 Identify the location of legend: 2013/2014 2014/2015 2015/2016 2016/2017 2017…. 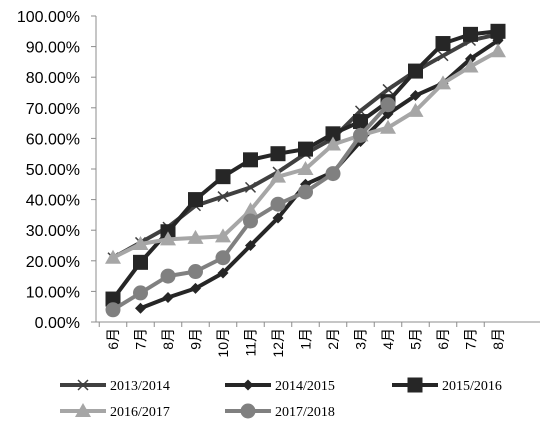
(281, 398).